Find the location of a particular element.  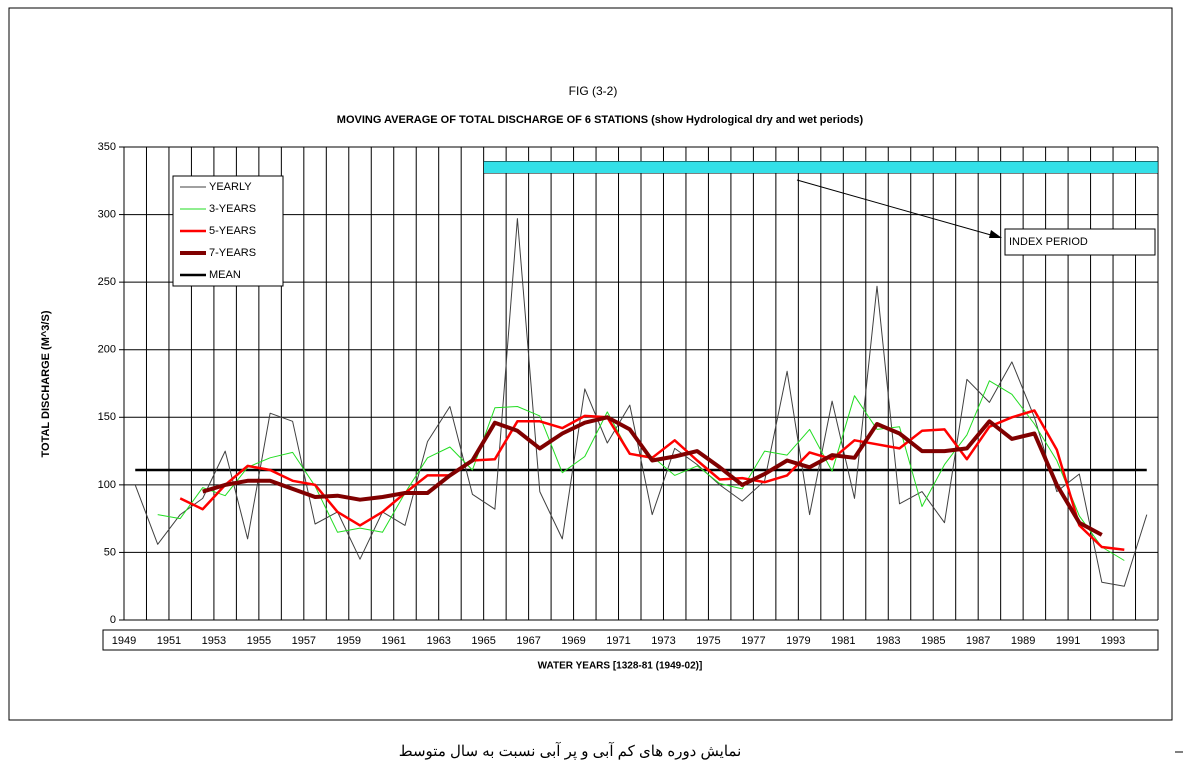

x-tick-label: 1949 is located at coordinates (124, 641).